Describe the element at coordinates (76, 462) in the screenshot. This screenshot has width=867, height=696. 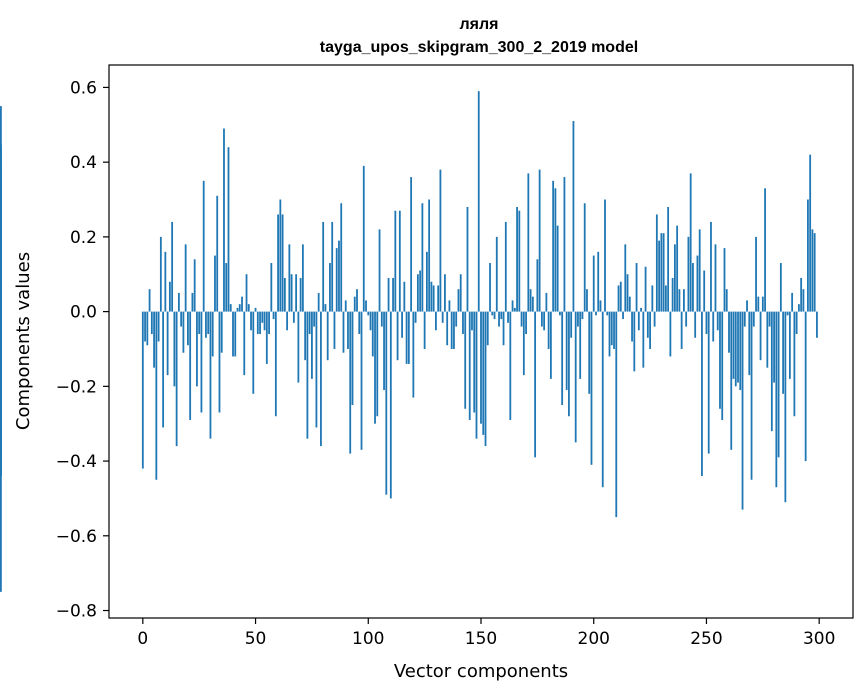
I see `y-tick-label: −0.4` at that location.